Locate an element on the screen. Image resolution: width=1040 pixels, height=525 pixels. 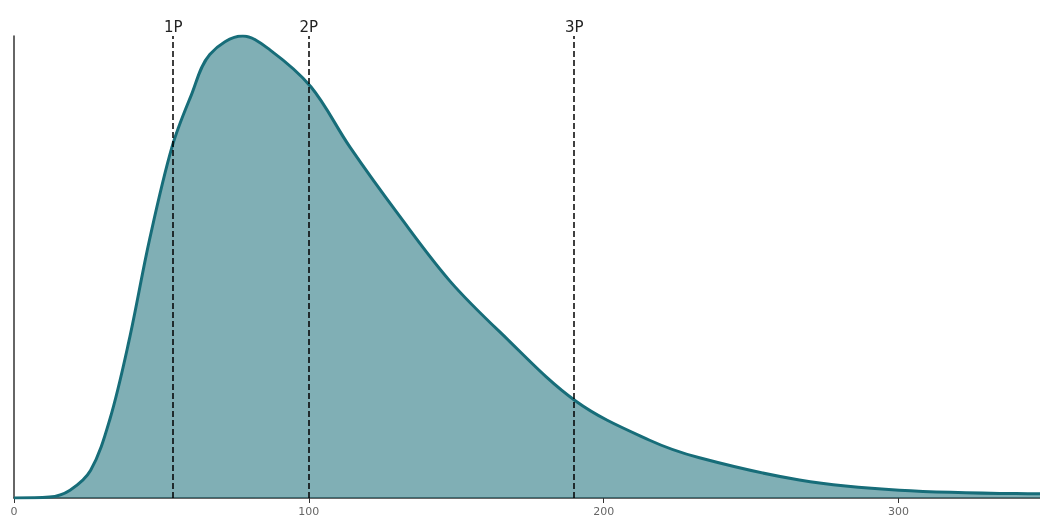
x-tick-label: 0 is located at coordinates (14, 511).